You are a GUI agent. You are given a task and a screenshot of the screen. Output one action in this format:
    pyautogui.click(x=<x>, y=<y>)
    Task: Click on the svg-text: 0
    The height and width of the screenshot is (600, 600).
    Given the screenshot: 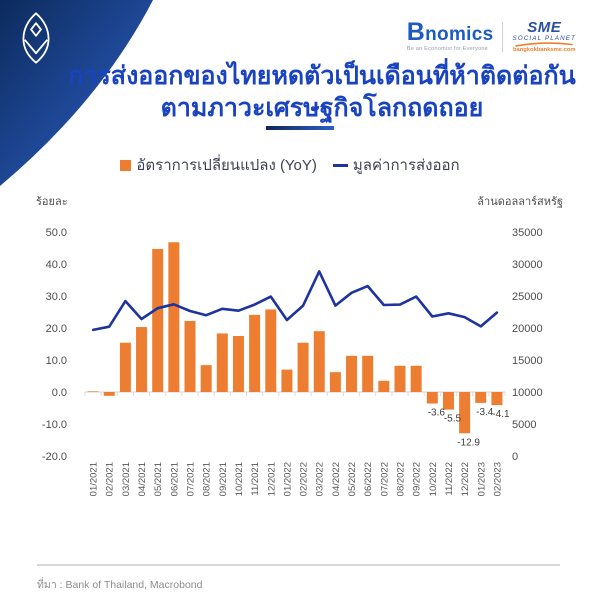 What is the action you would take?
    pyautogui.click(x=515, y=457)
    